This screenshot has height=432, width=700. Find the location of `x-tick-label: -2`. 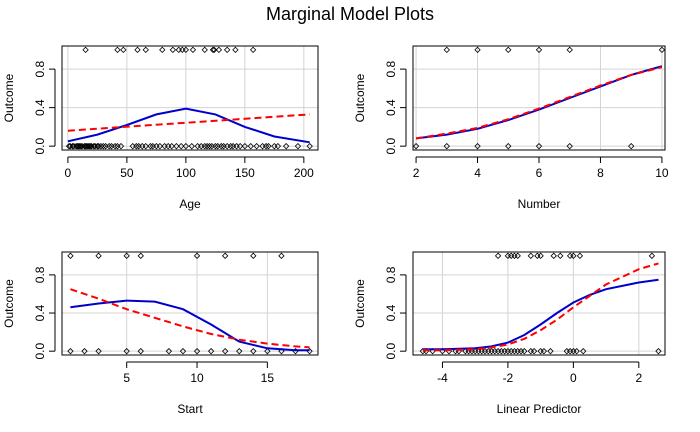

x-tick-label: -2 is located at coordinates (508, 378).